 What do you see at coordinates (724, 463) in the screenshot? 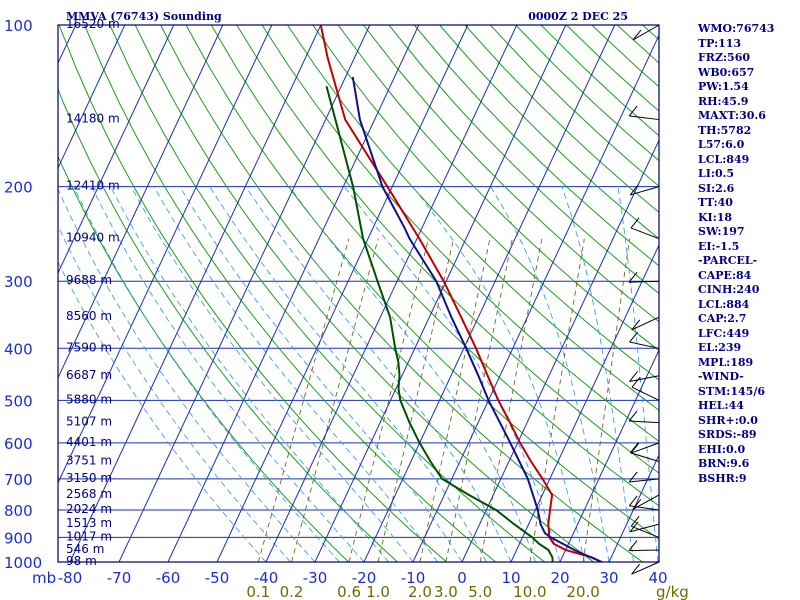
I see `index-value: BRN:9.6` at bounding box center [724, 463].